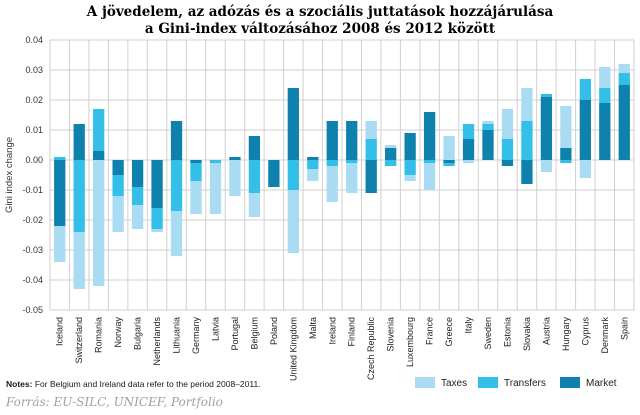  I want to click on bar-taxes-italy, so click(468, 161).